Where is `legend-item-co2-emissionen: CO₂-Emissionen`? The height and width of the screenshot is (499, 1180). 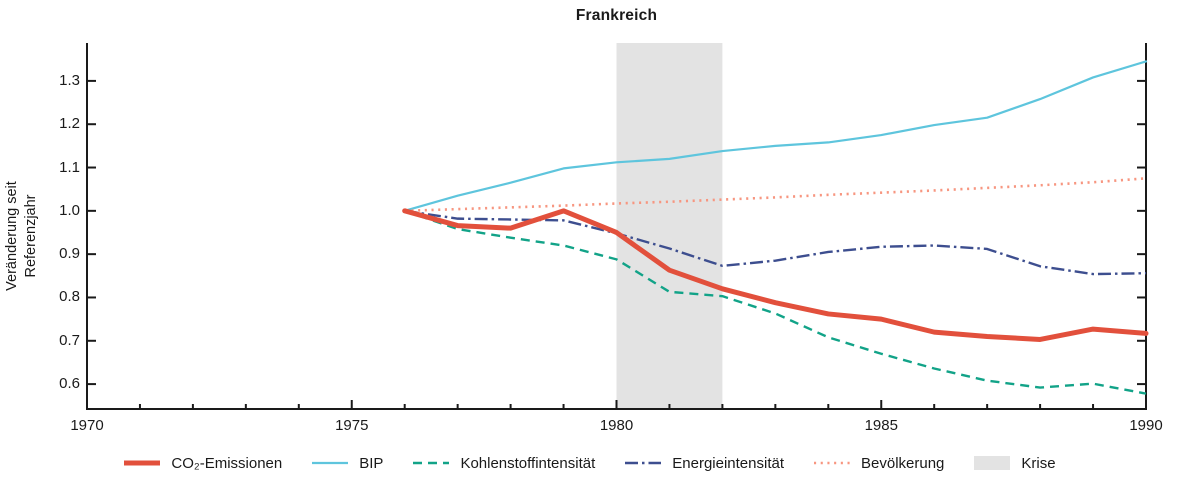 legend-item-co2-emissionen: CO₂-Emissionen is located at coordinates (203, 463).